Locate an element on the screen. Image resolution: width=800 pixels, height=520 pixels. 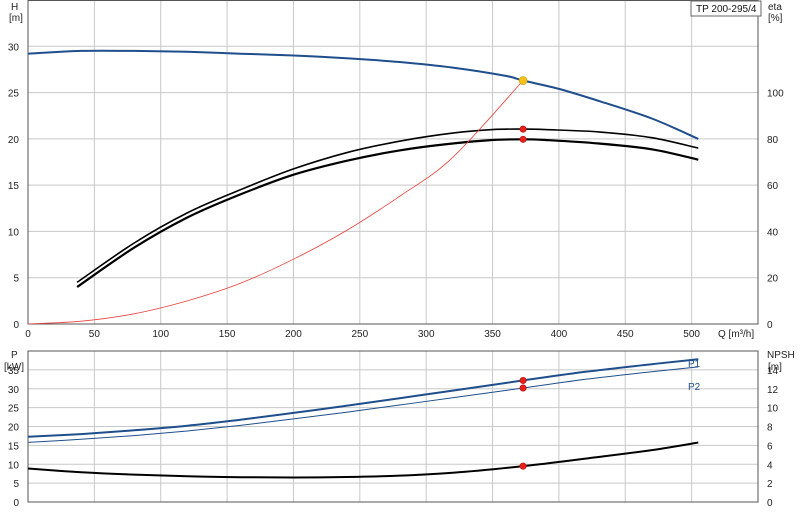
npsh-tick-label: 2 is located at coordinates (770, 484).